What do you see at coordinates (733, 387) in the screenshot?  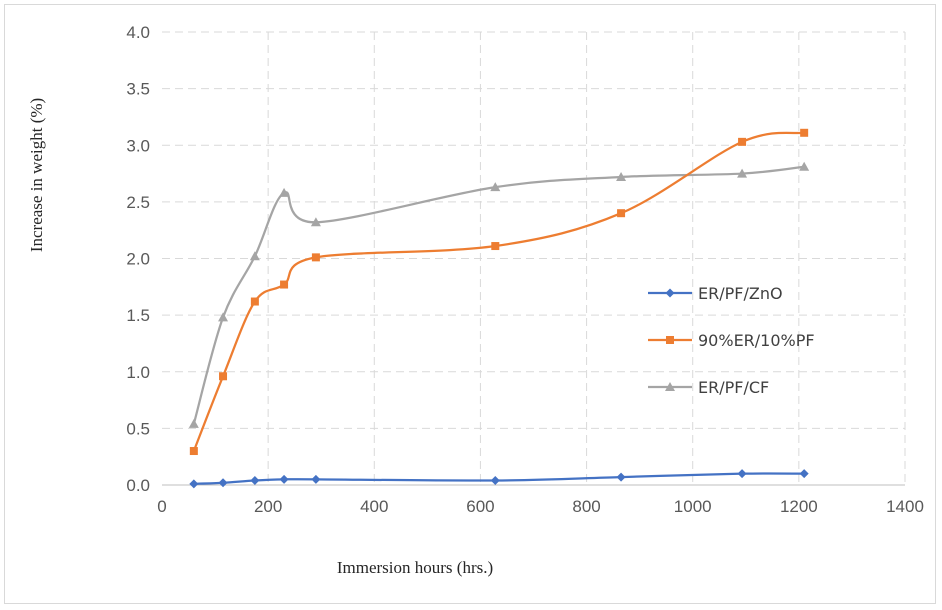 I see `legend-label: ER/PF/CF` at bounding box center [733, 387].